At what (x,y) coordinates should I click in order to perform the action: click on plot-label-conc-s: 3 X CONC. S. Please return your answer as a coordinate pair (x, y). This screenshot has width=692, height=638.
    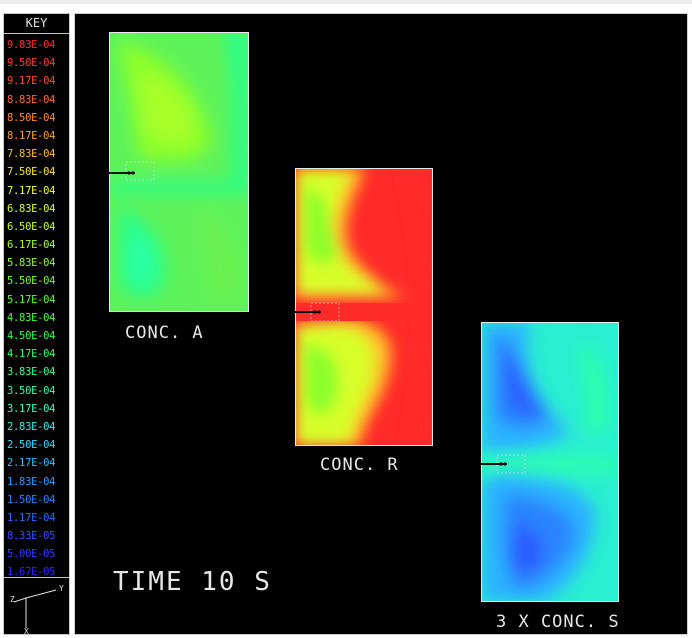
    Looking at the image, I should click on (558, 622).